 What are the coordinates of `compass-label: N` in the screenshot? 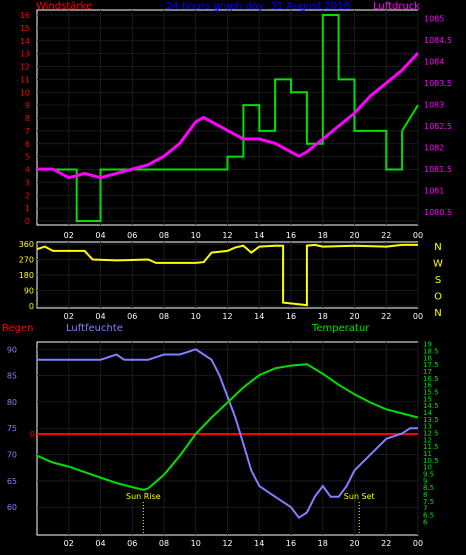 It's located at (437, 247).